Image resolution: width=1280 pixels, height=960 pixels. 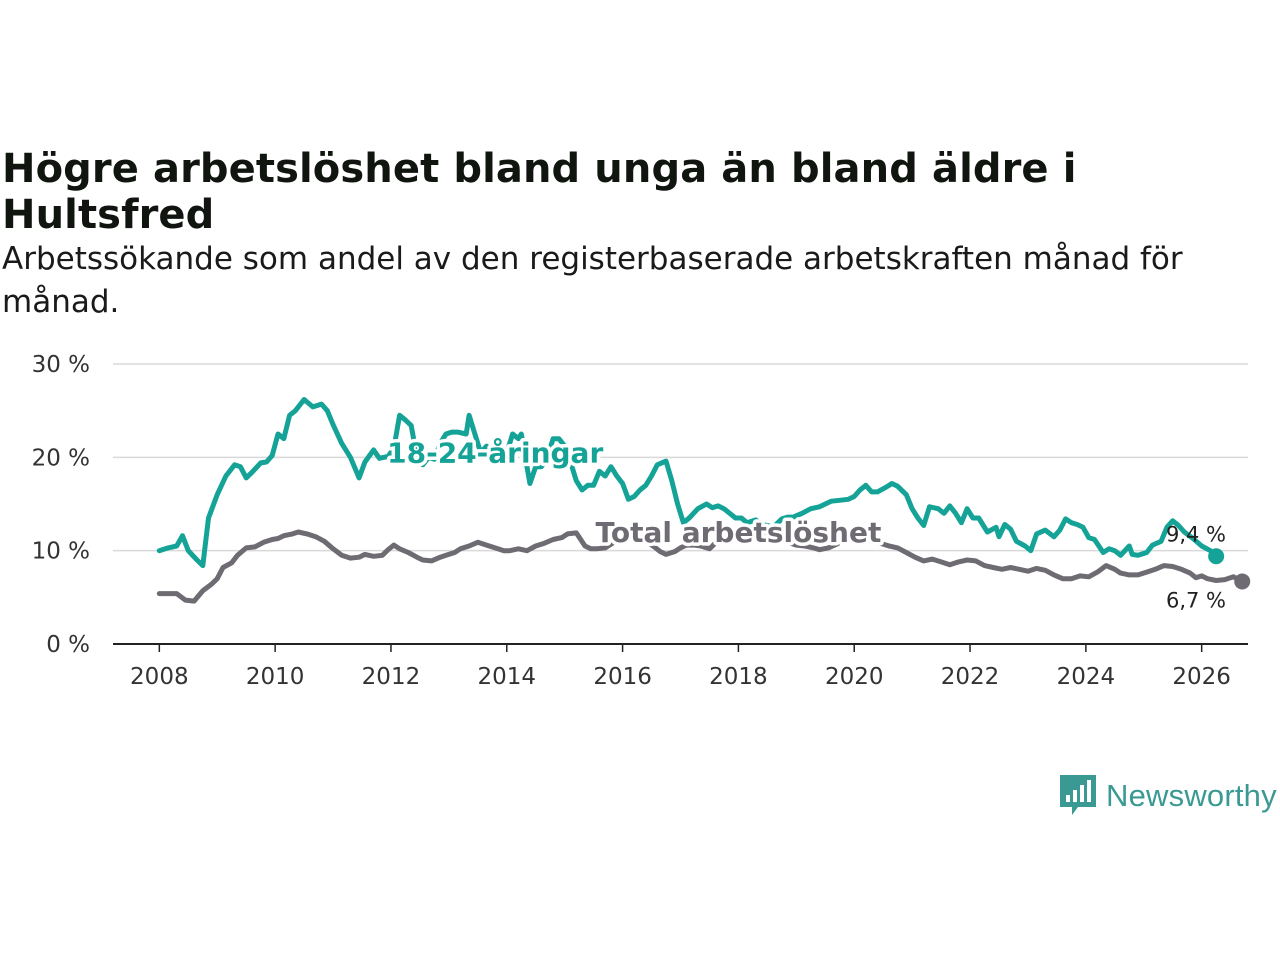 What do you see at coordinates (970, 677) in the screenshot?
I see `x-tick-label: 2022` at bounding box center [970, 677].